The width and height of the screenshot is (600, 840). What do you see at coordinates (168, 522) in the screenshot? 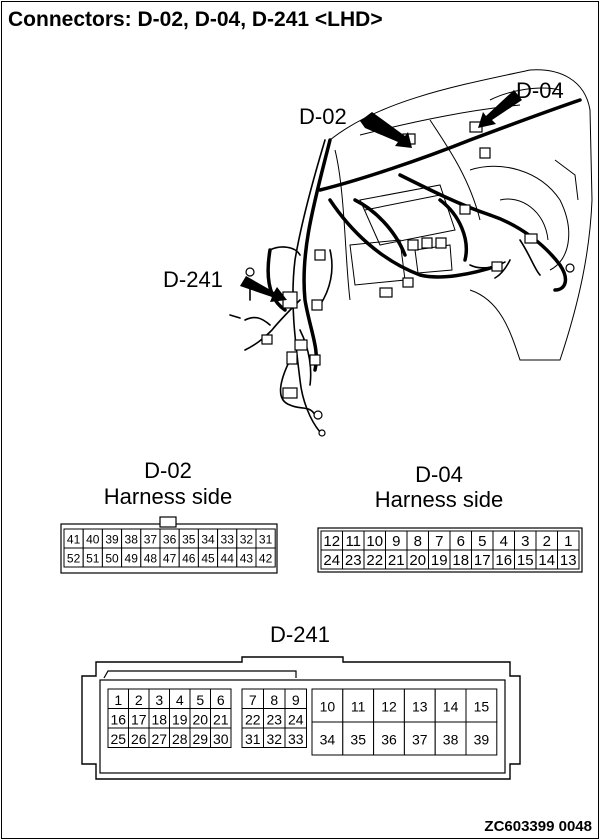
I see `d02-latch` at bounding box center [168, 522].